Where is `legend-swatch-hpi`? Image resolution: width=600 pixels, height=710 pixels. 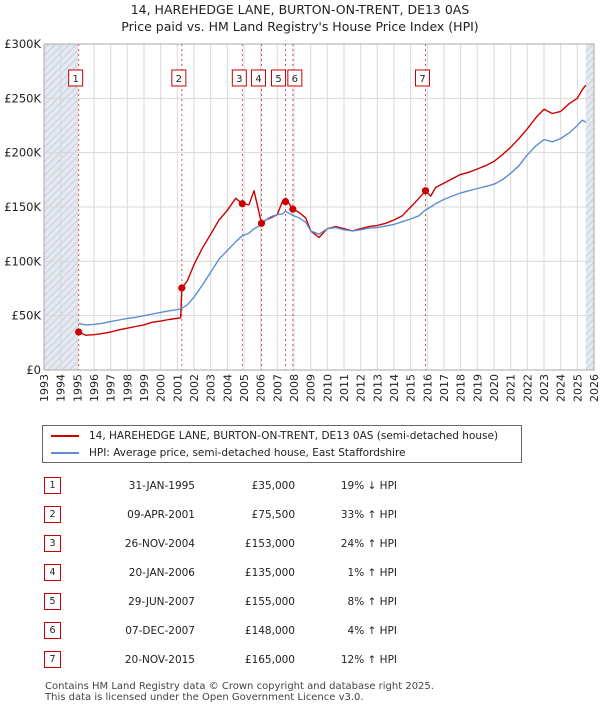
legend-swatch-hpi is located at coordinates (65, 453).